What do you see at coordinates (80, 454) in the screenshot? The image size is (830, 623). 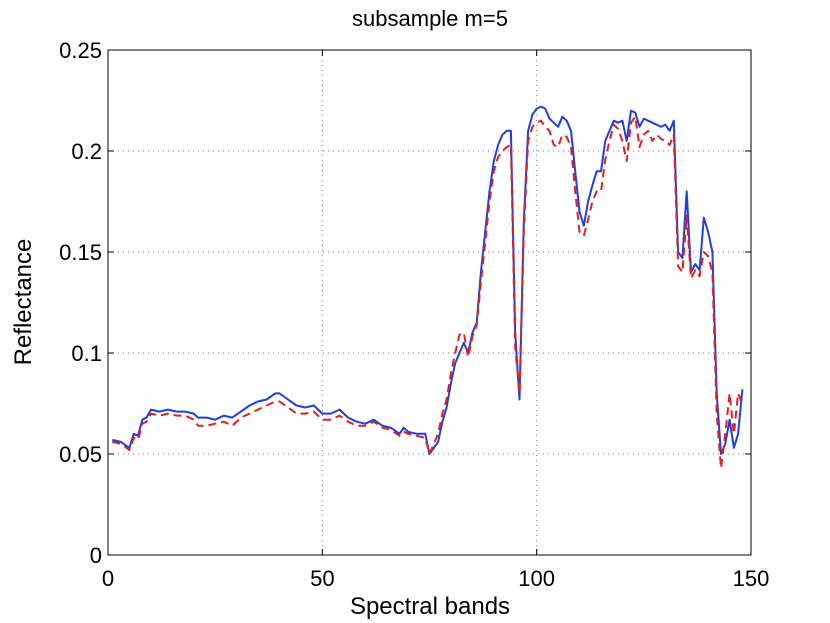 I see `y-tick-label: 0.05` at bounding box center [80, 454].